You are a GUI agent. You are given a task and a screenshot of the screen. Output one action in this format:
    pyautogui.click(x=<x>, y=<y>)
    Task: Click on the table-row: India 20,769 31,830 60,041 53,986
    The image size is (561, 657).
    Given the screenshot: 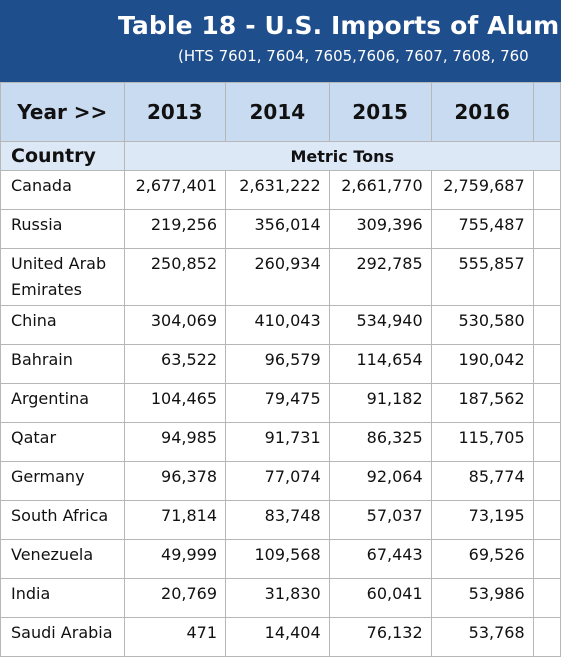 What is the action you would take?
    pyautogui.click(x=280, y=598)
    